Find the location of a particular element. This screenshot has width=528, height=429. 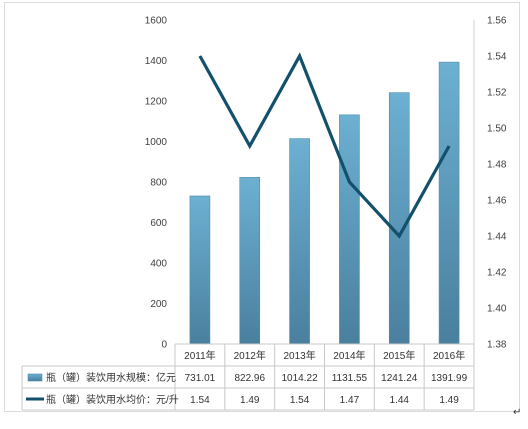

right-axis-ticks: 1.38 1.40 1.42 1.44 1.46 1.48 1.50 1.52 1.54 1.56 is located at coordinates (497, 183).